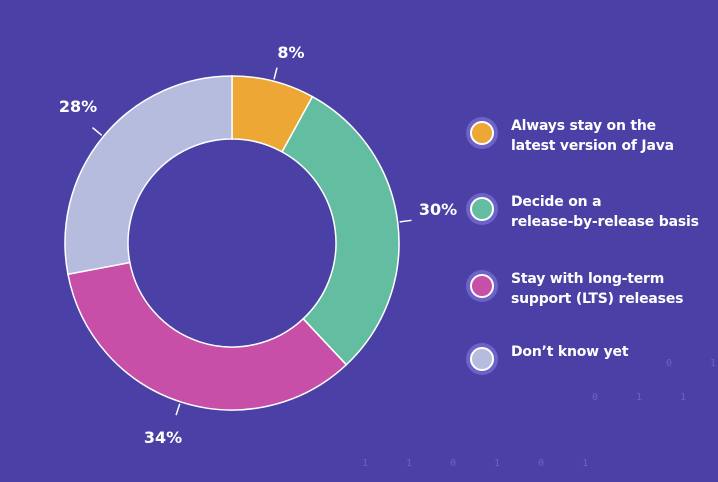  What do you see at coordinates (483, 463) in the screenshot?
I see `binary-decoration: 1 1 0 1 0 1` at bounding box center [483, 463].